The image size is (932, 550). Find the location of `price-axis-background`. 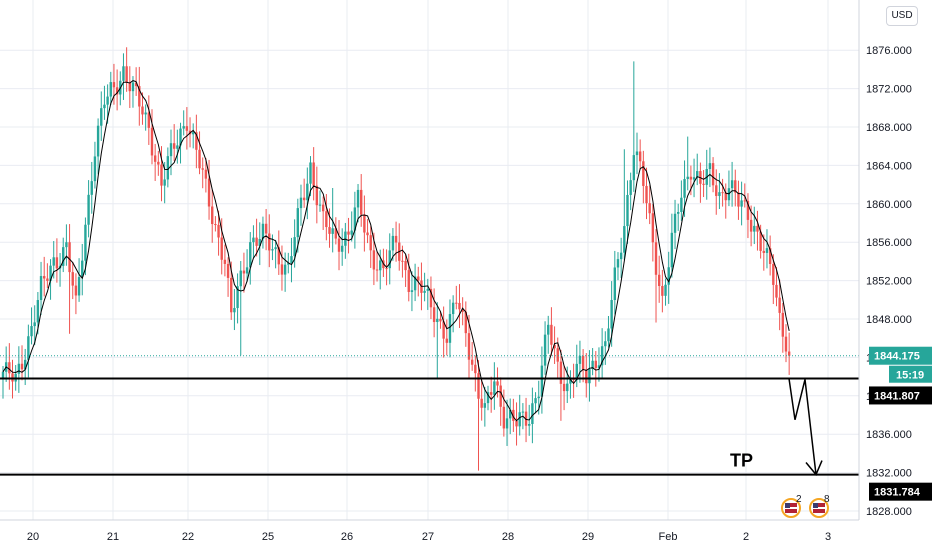

price-axis-background is located at coordinates (895, 275).